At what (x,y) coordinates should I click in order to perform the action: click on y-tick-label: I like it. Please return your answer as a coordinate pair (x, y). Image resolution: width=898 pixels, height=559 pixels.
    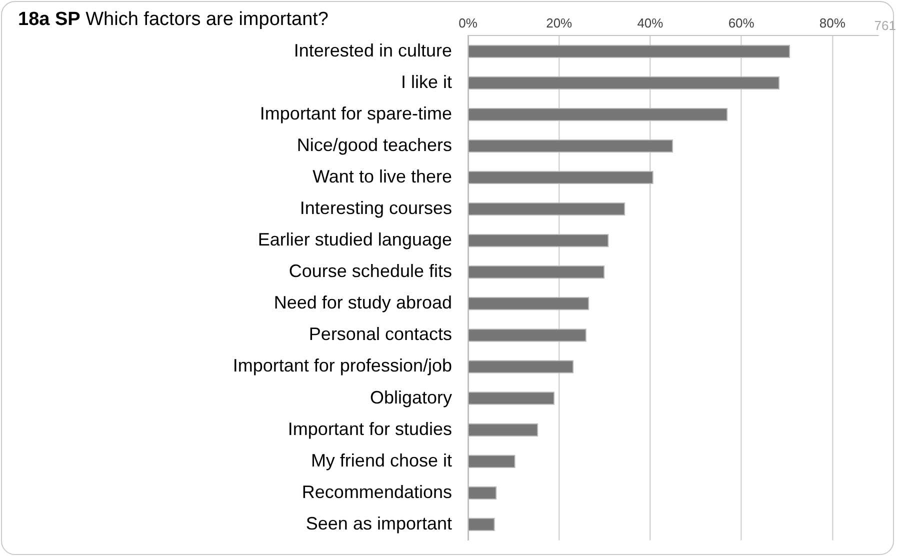
    Looking at the image, I should click on (426, 82).